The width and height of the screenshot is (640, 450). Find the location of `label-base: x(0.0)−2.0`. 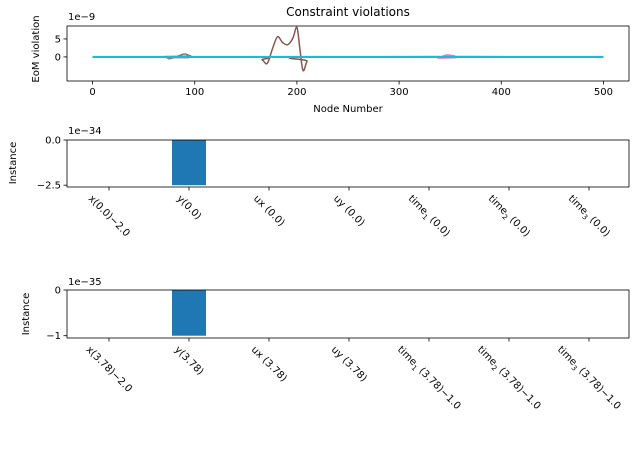

label-base: x(0.0)−2.0 is located at coordinates (109, 216).